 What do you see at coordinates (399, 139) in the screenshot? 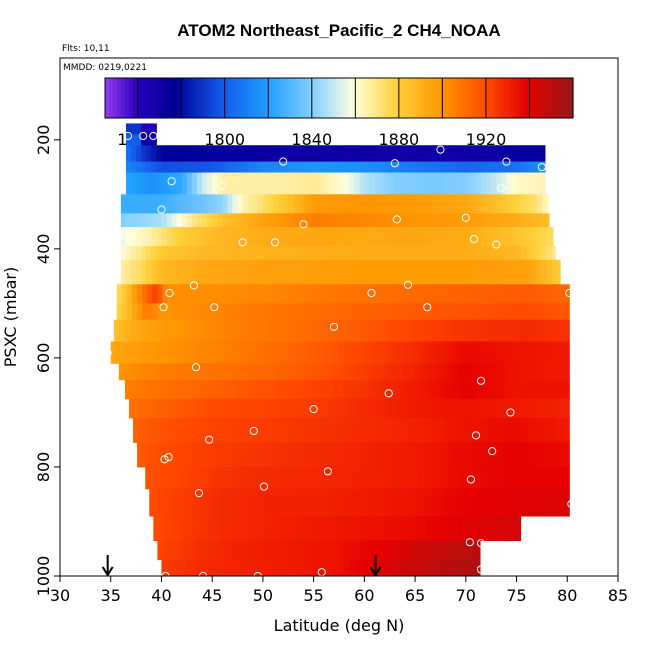
I see `colorbar-tick-label: 1880` at bounding box center [399, 139].